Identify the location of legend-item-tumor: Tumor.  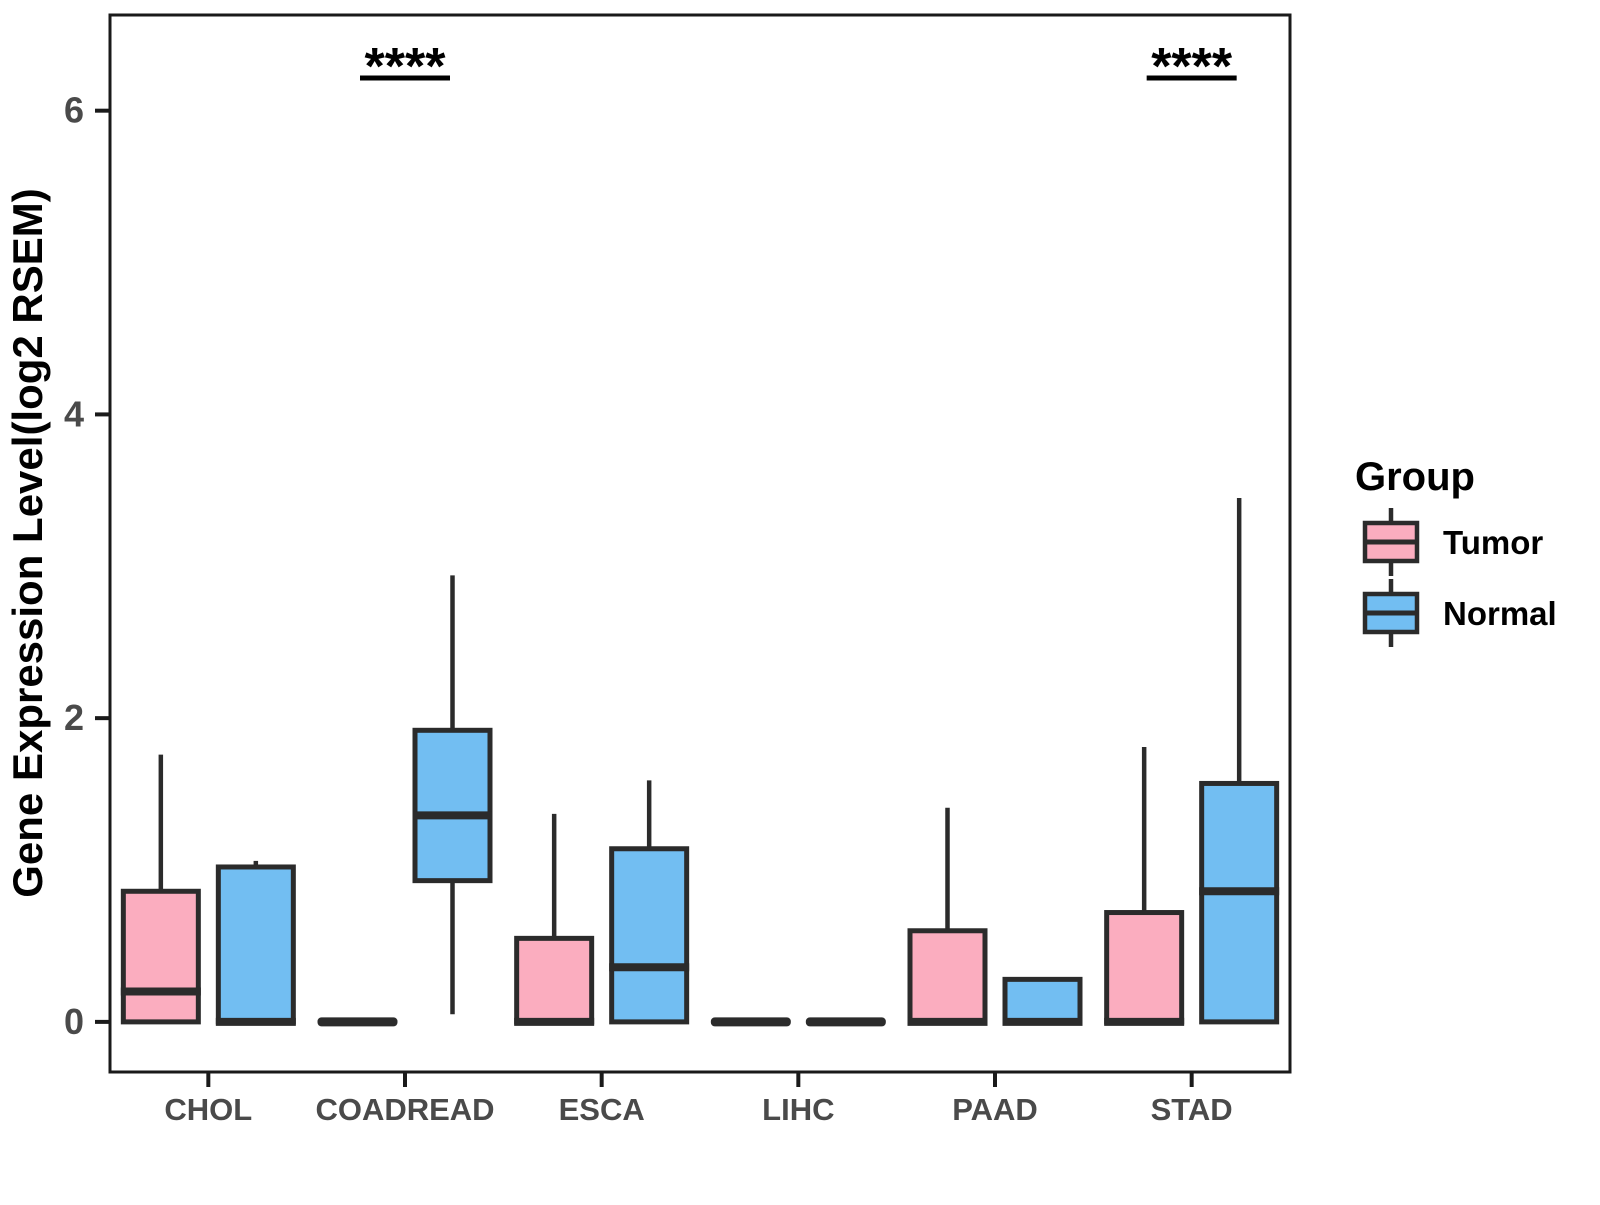
(1452, 542).